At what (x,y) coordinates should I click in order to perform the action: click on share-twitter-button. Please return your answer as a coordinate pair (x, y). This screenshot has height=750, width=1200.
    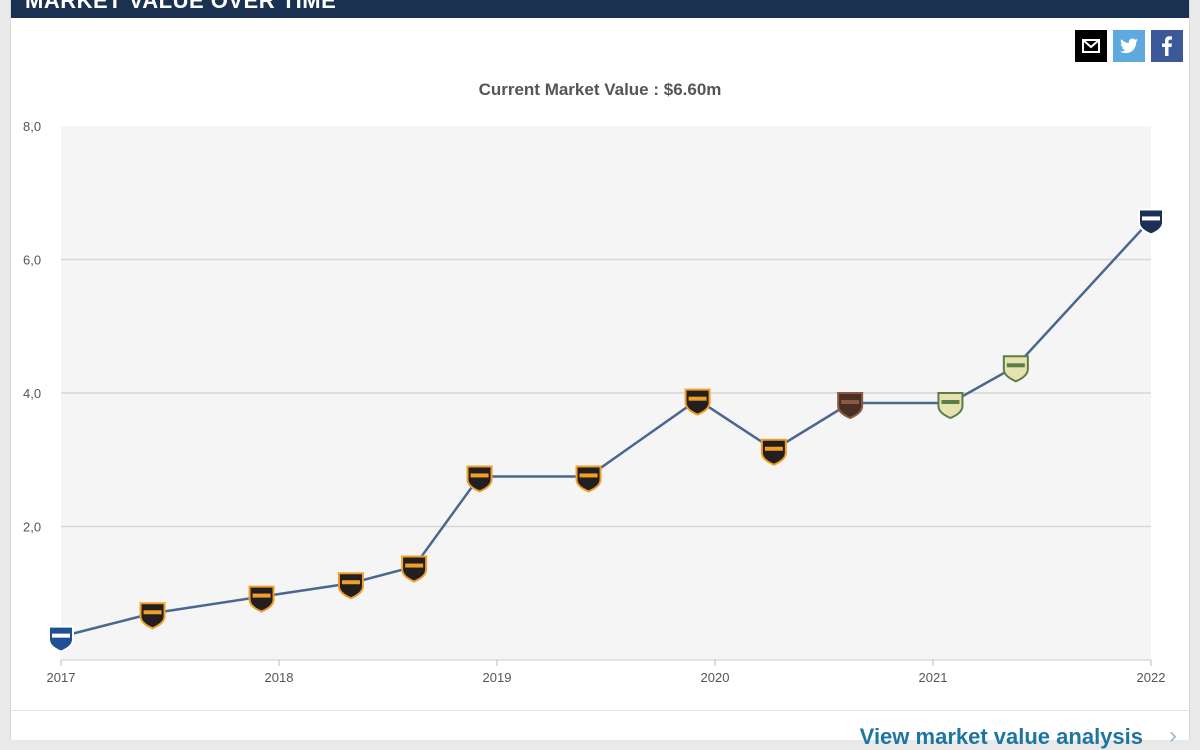
    Looking at the image, I should click on (1129, 46).